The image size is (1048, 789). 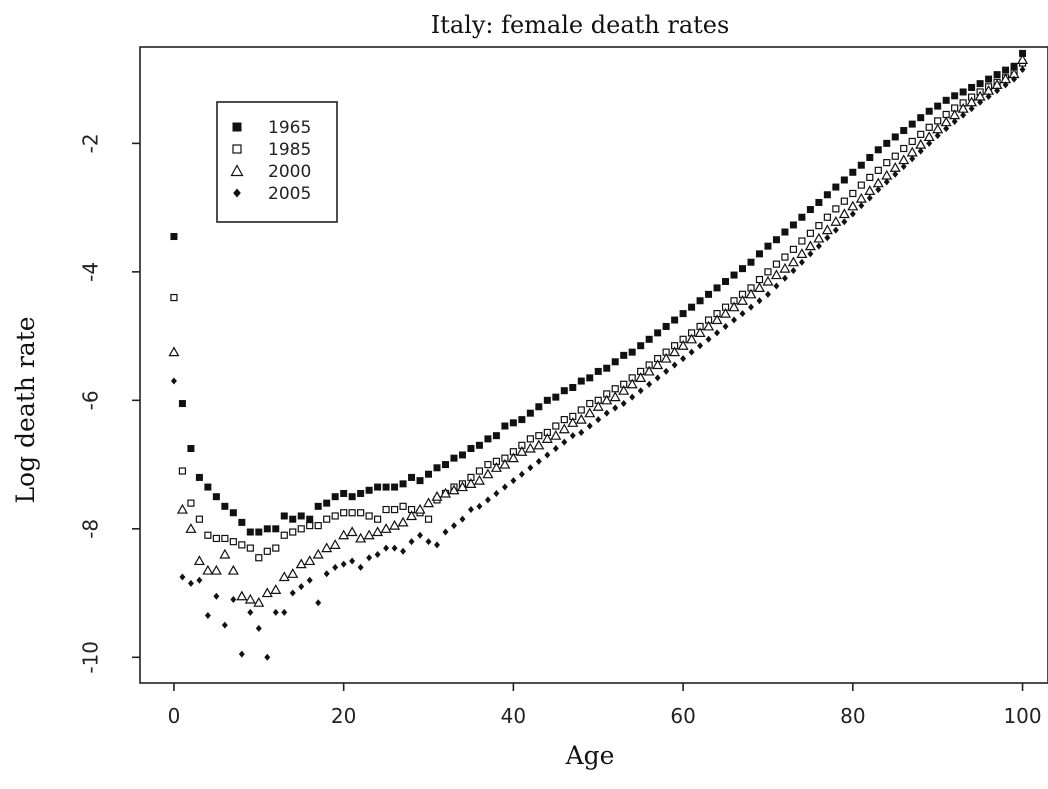 I want to click on x-tick-label: 0, so click(x=174, y=716).